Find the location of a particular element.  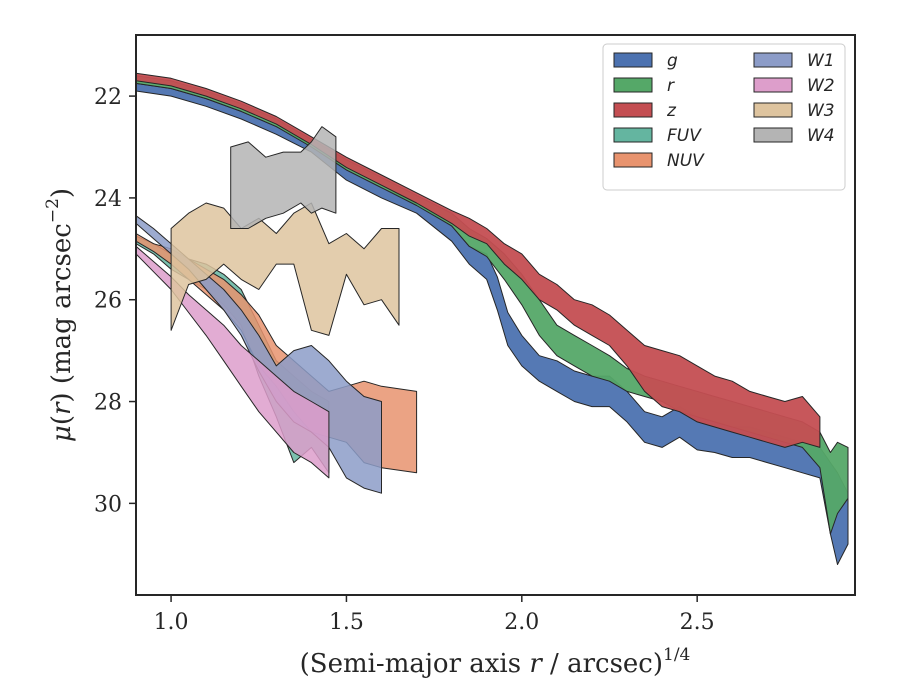

legend: grz FUV NUV W1 W2 W3 W4 is located at coordinates (724, 117).